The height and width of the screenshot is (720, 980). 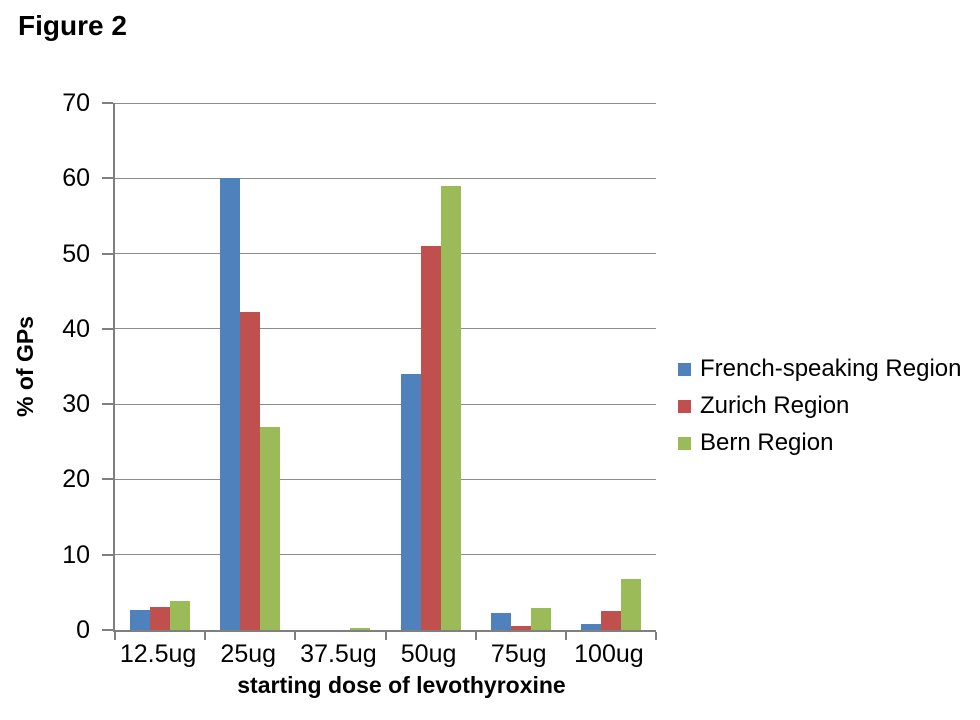 What do you see at coordinates (338, 654) in the screenshot?
I see `x-tick-label: 37.5ug` at bounding box center [338, 654].